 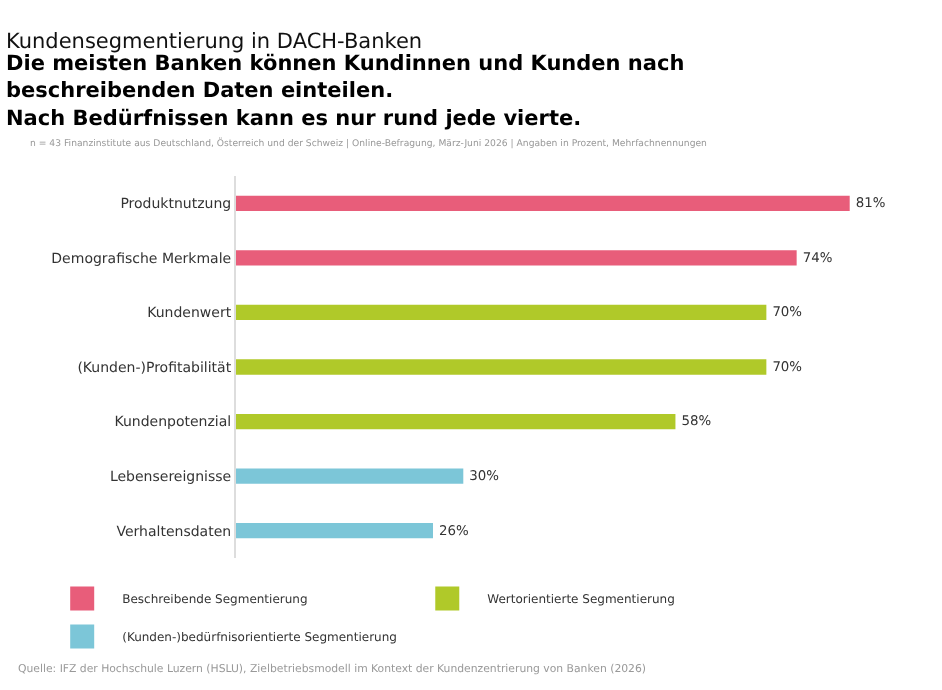 I want to click on chart-title: Kundensegmentierung in DACH-Banken, so click(x=214, y=42).